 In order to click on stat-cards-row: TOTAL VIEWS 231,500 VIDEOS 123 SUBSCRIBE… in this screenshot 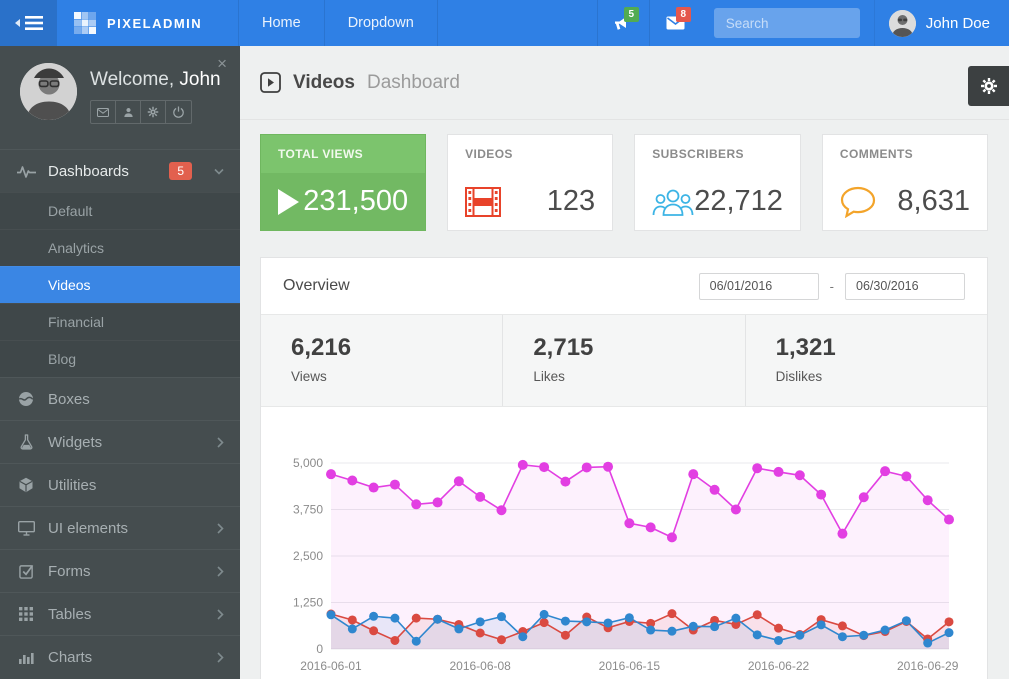, I will do `click(624, 175)`.